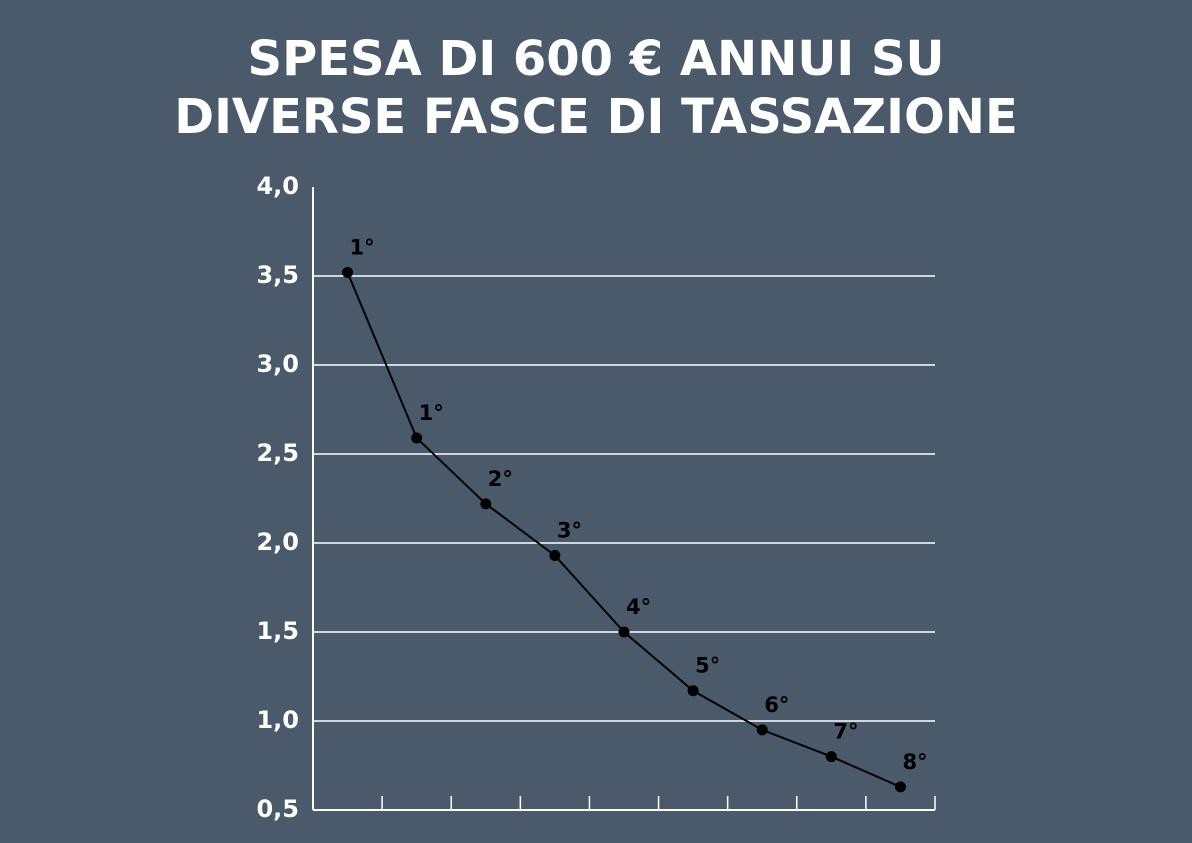  I want to click on chart-title: SPESA DI 600 € ANNUI SU, so click(596, 59).